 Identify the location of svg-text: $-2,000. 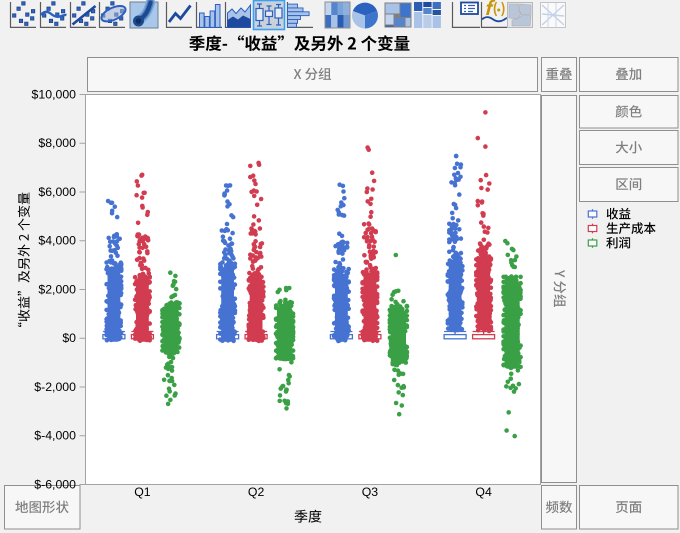
(55, 387).